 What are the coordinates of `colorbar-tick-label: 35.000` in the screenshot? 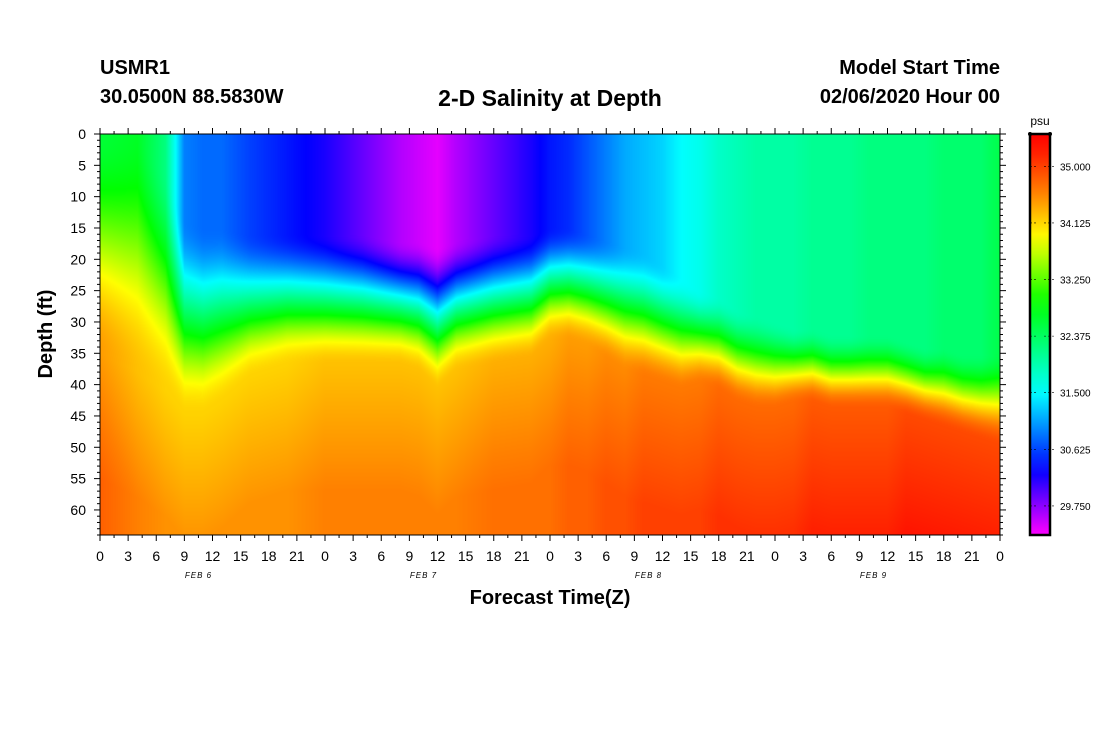 It's located at (1075, 167).